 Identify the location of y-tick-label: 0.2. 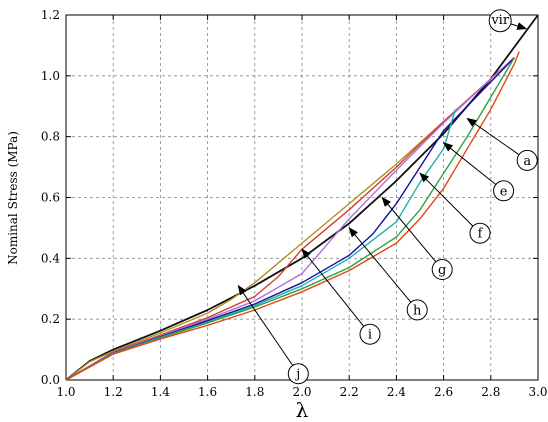
(50, 319).